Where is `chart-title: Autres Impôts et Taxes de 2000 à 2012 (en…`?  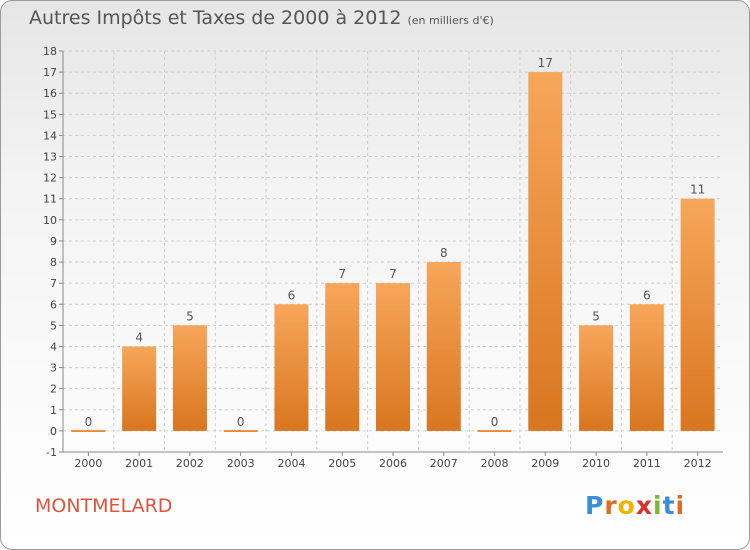
chart-title: Autres Impôts et Taxes de 2000 à 2012 (en… is located at coordinates (261, 18).